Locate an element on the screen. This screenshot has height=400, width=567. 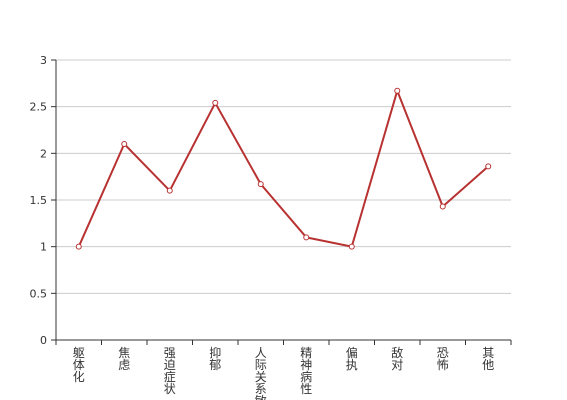
x-tick-label: 强迫症状 is located at coordinates (170, 371).